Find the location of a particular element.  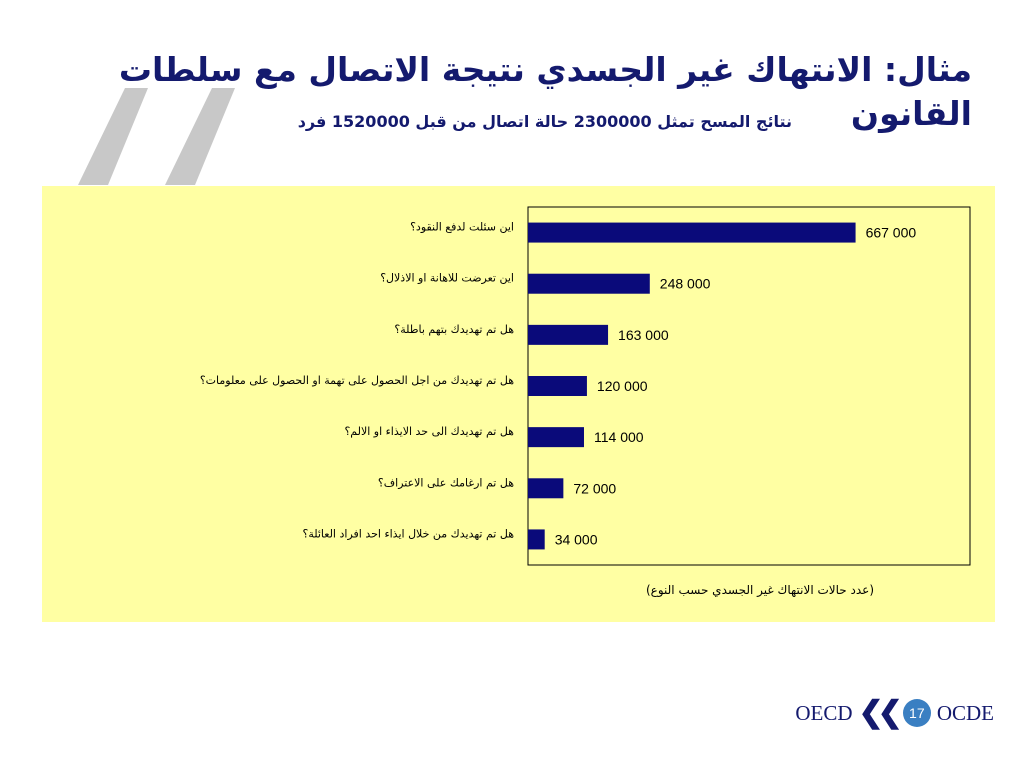

bar-value-label-5: 114 000 is located at coordinates (619, 437).